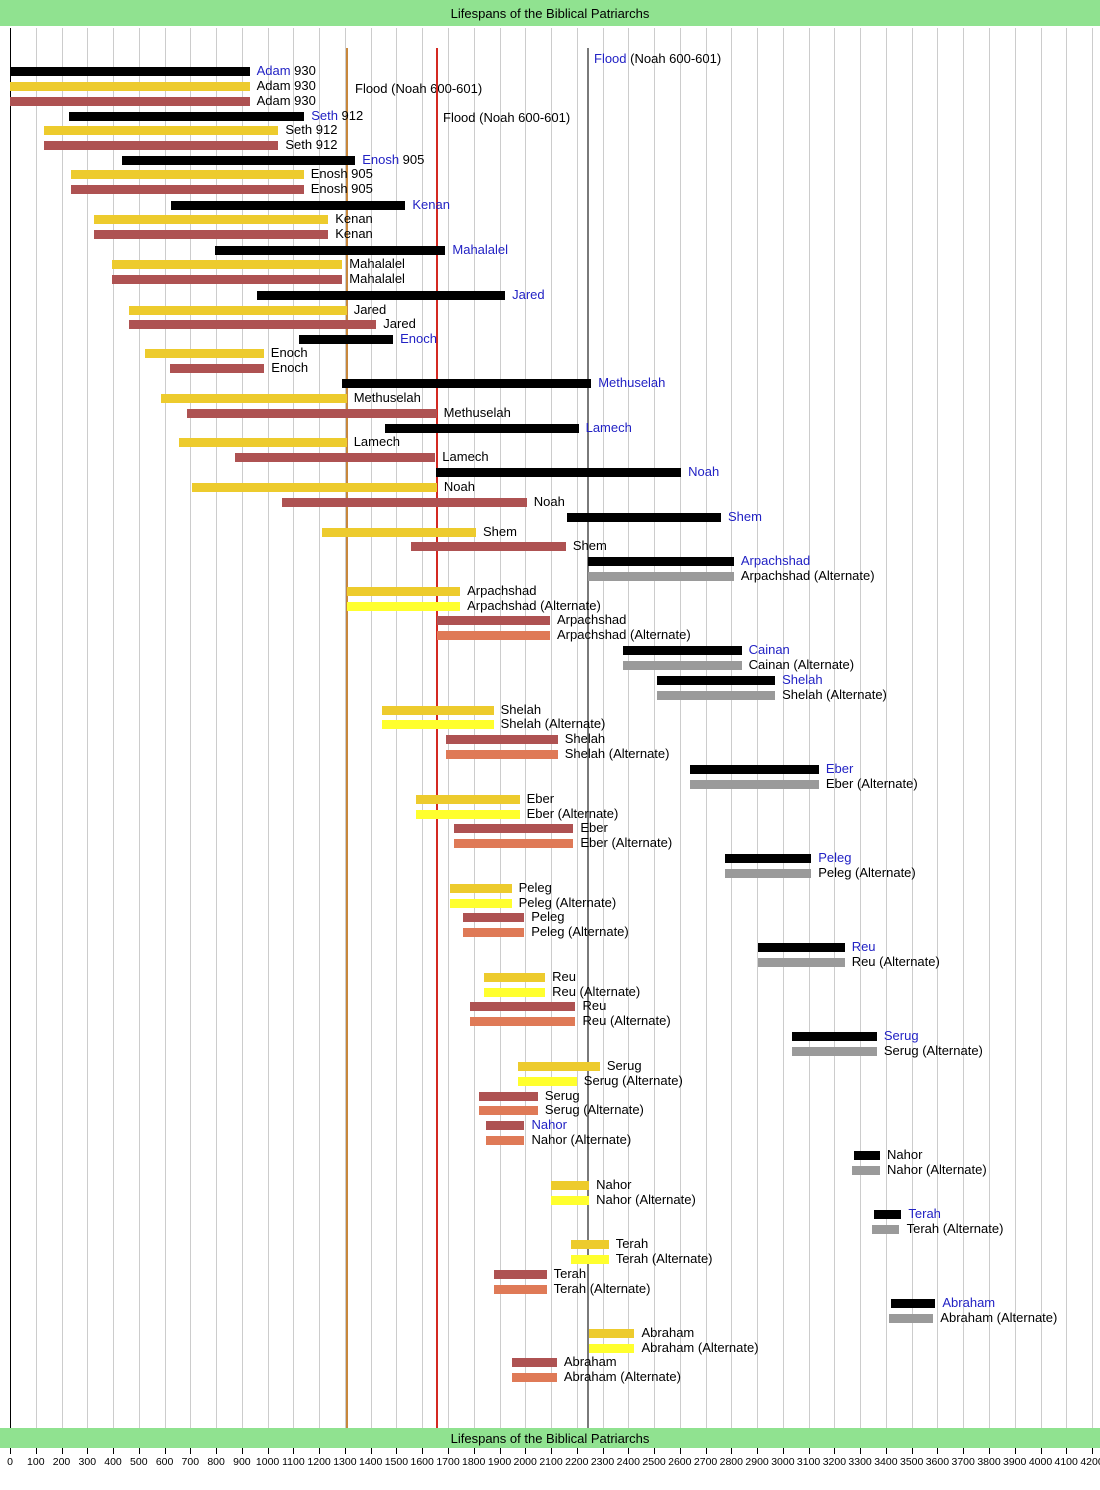 The image size is (1100, 1490). What do you see at coordinates (801, 947) in the screenshot?
I see `bar-reu-black` at bounding box center [801, 947].